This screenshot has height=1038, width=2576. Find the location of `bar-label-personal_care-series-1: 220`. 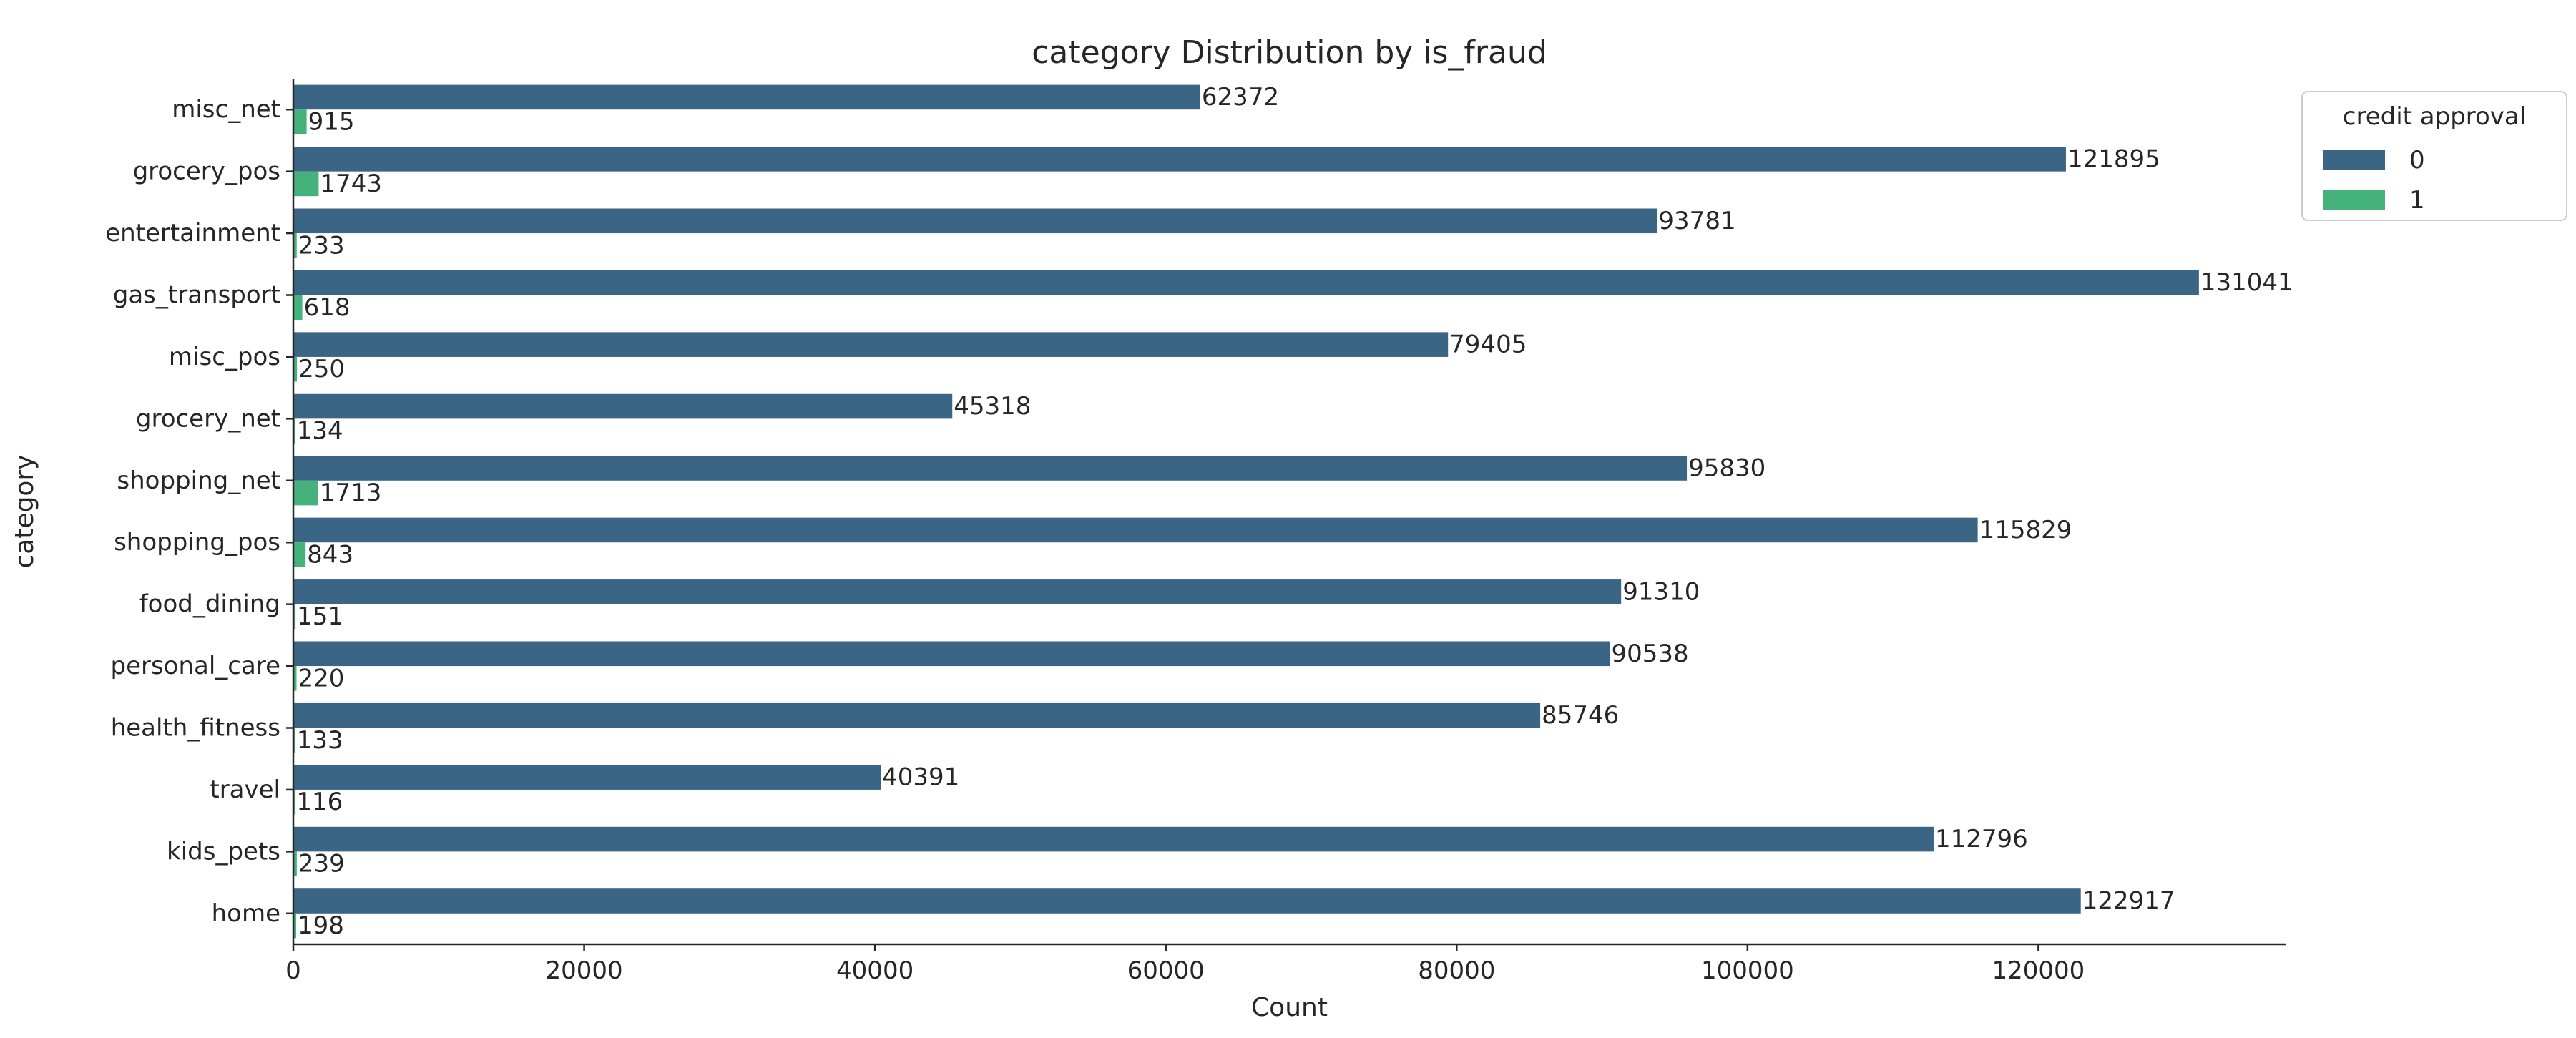

bar-label-personal_care-series-1: 220 is located at coordinates (321, 678).